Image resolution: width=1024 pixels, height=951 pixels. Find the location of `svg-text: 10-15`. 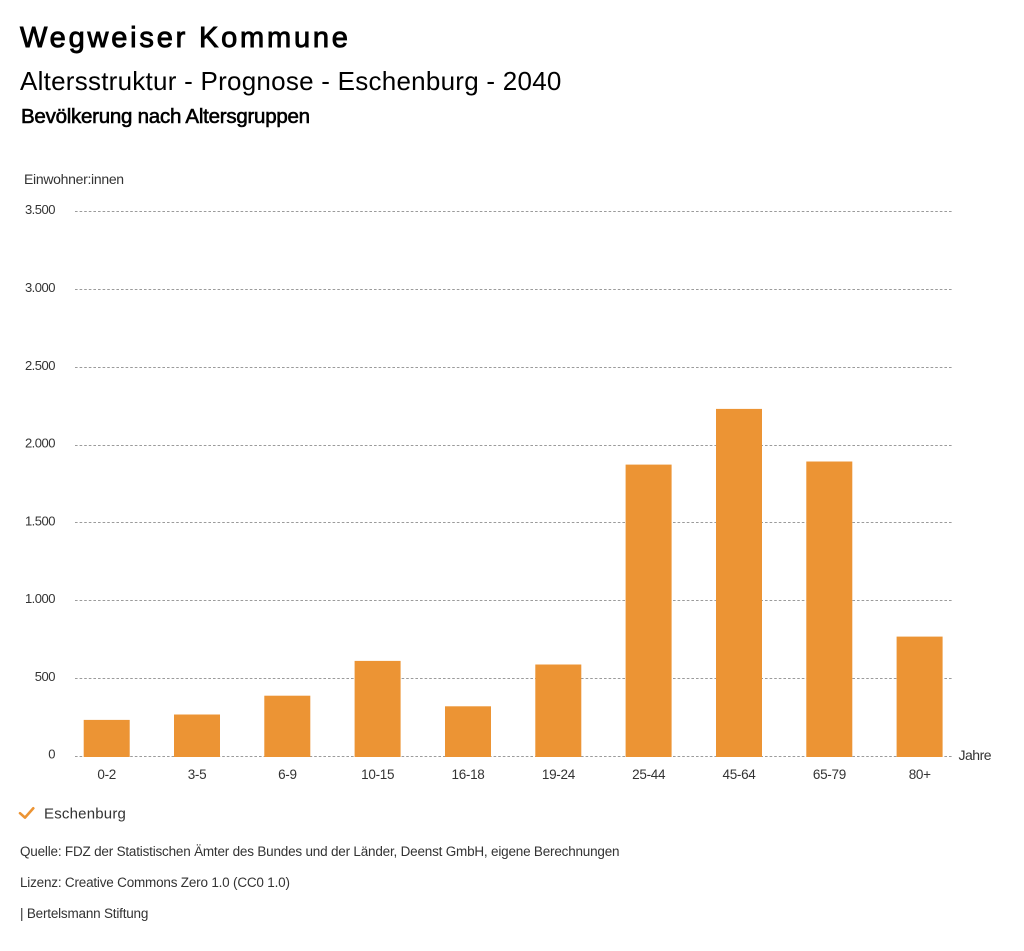

svg-text: 10-15 is located at coordinates (377, 774).